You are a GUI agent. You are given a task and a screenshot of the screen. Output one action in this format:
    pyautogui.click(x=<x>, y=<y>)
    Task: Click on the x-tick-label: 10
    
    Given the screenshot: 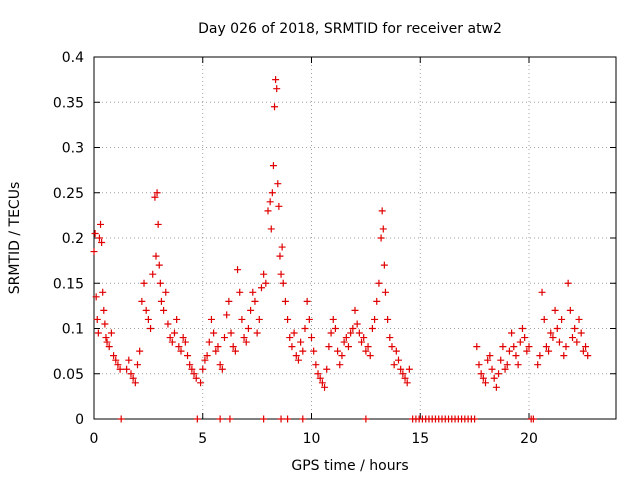 What is the action you would take?
    pyautogui.click(x=312, y=439)
    